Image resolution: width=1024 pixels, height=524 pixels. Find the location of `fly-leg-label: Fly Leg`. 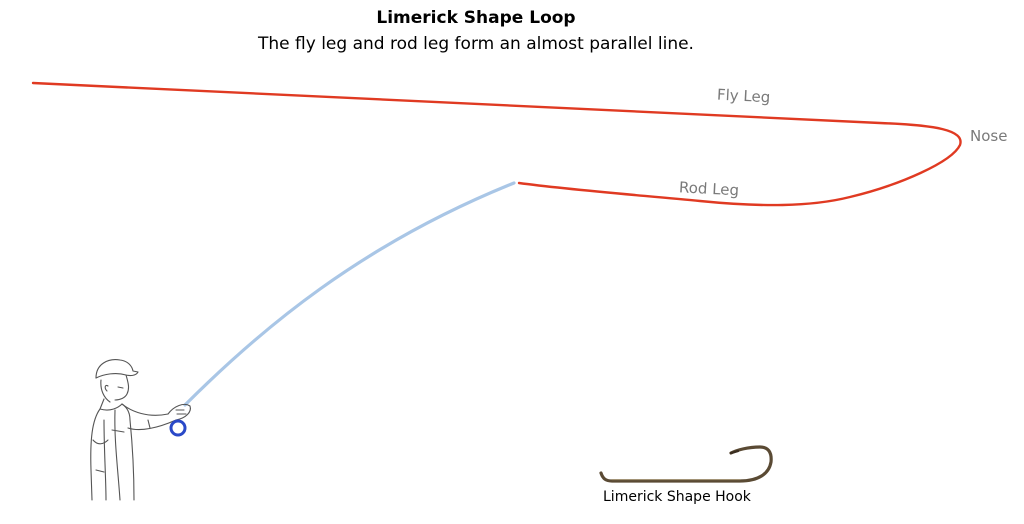

fly-leg-label: Fly Leg is located at coordinates (744, 96).